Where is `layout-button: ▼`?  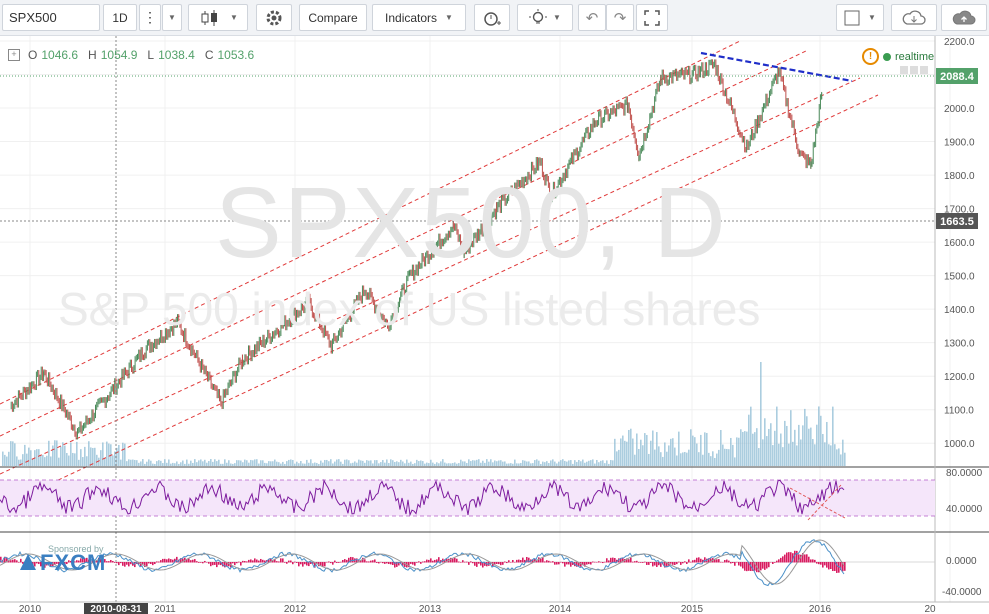
layout-button: ▼ is located at coordinates (860, 17).